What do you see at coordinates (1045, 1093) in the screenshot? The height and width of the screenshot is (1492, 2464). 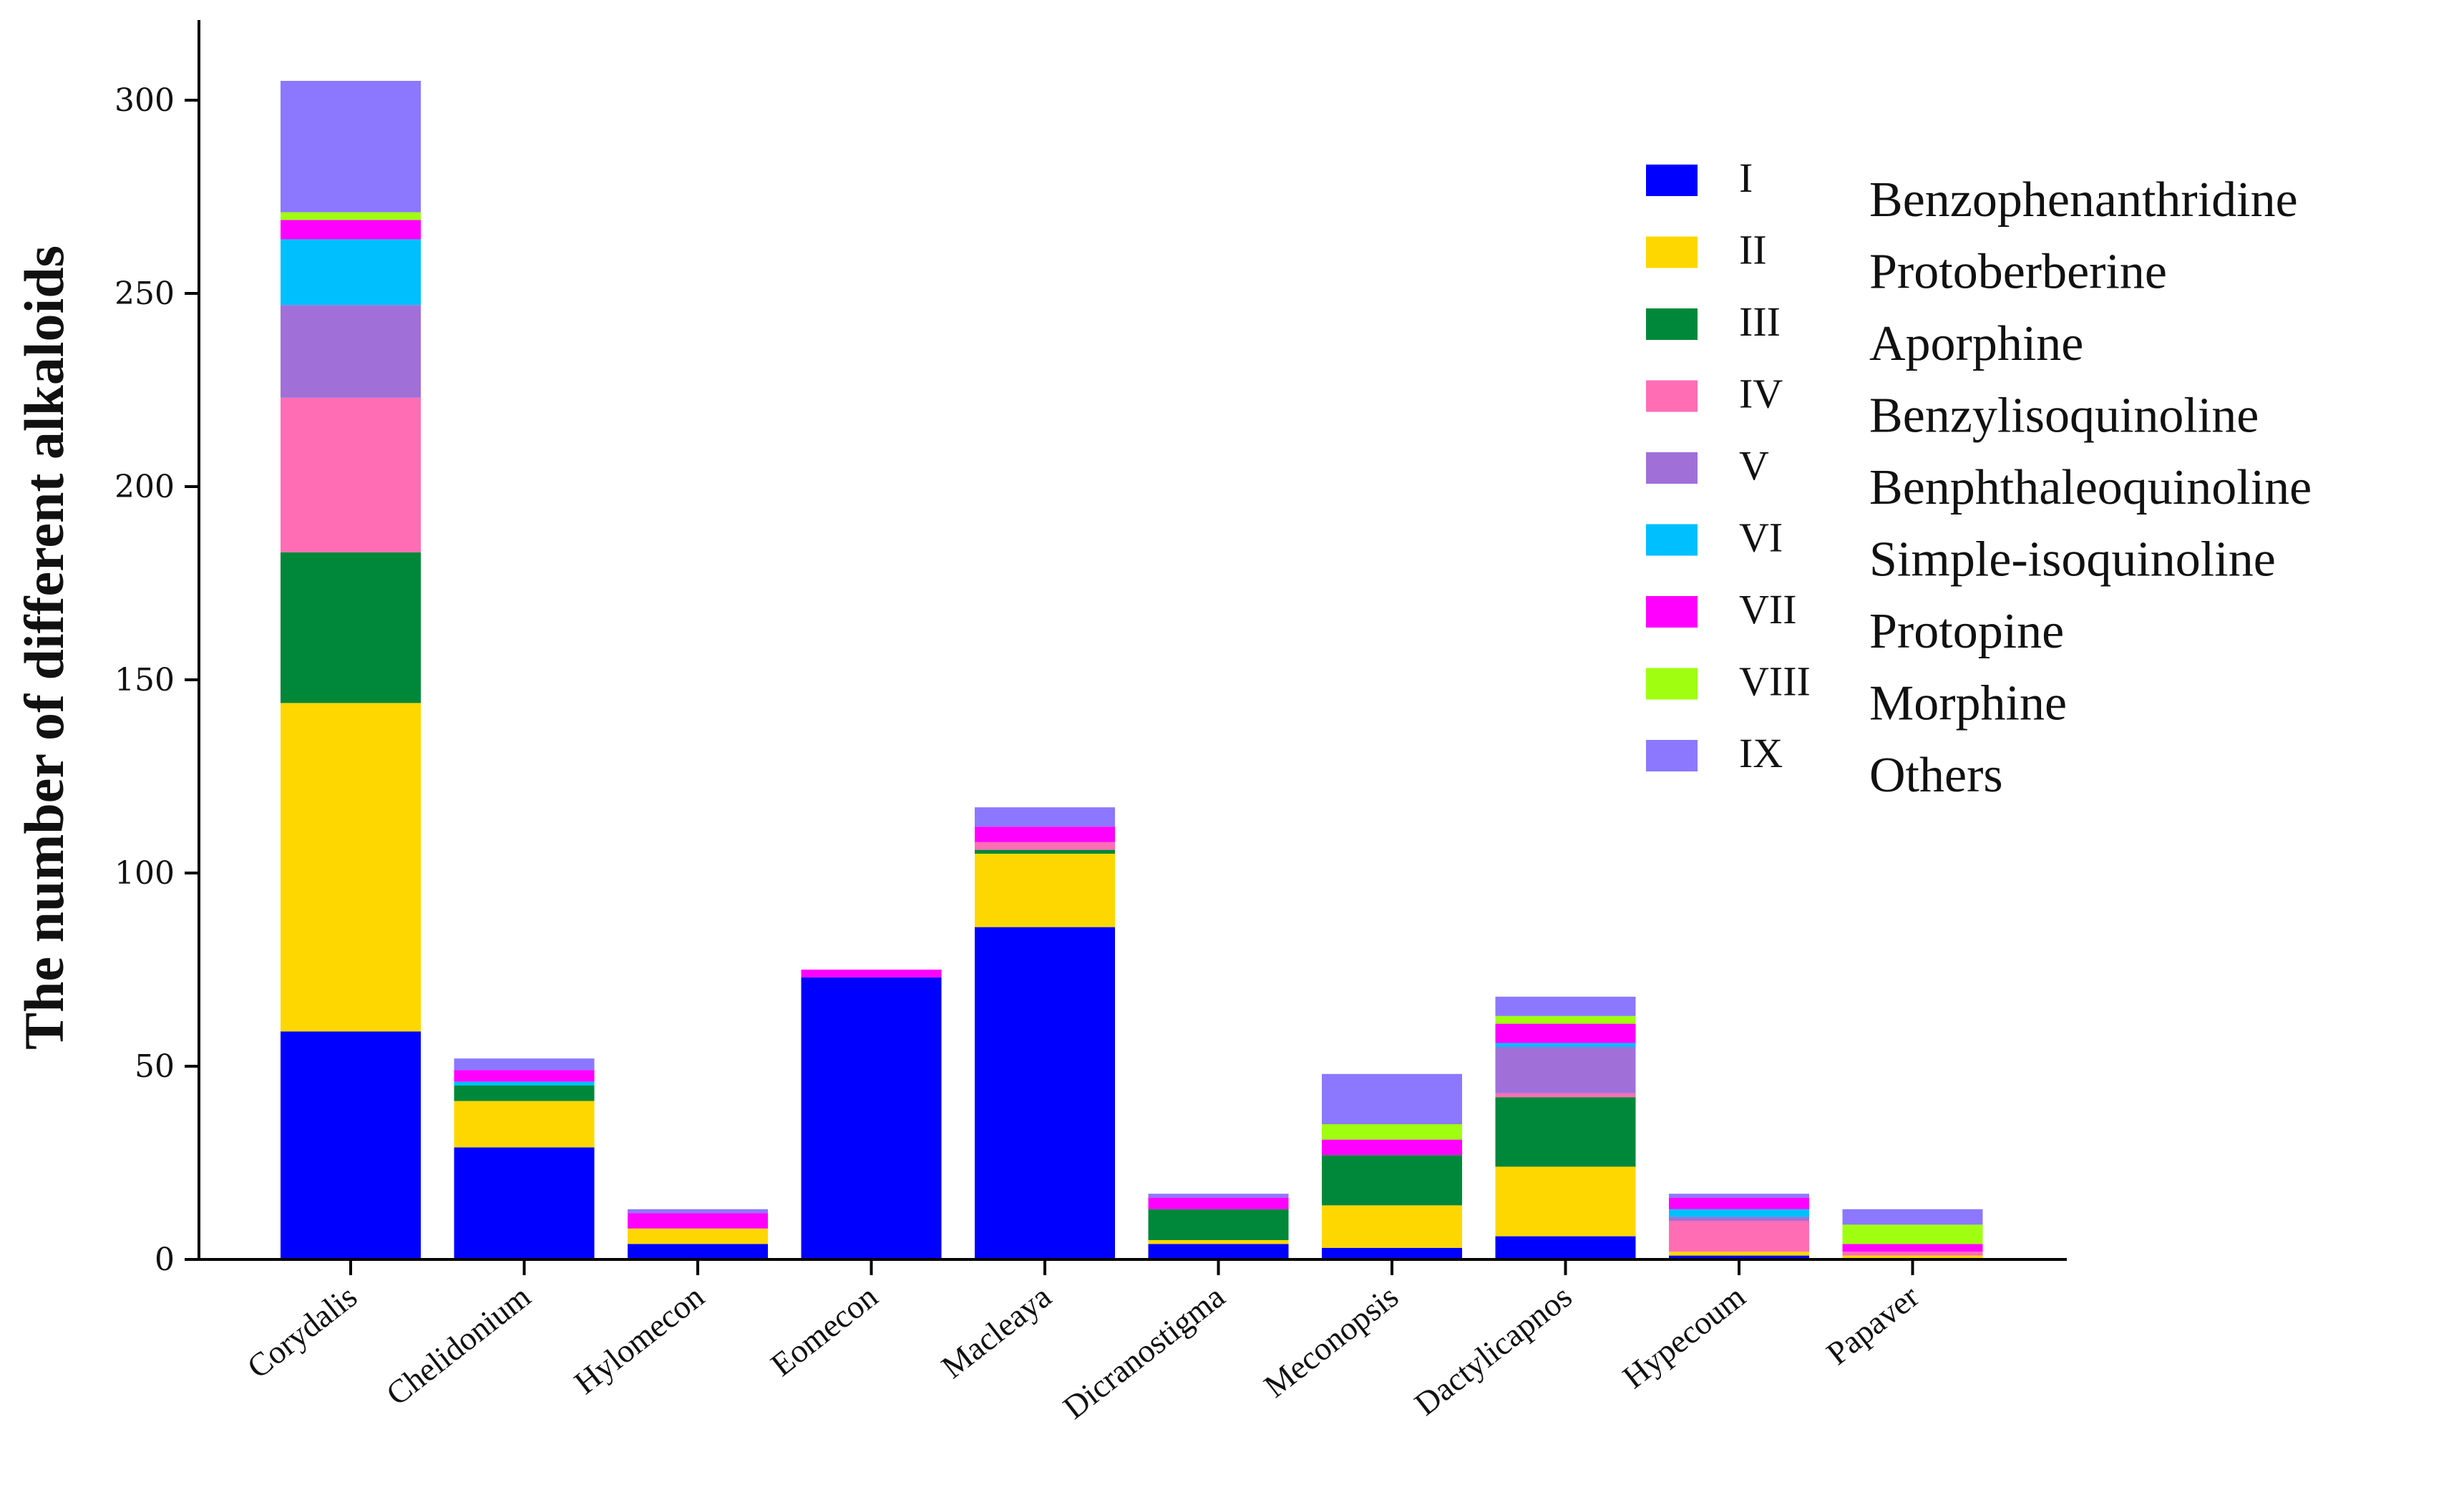 I see `bar-segment-macleaya-i` at bounding box center [1045, 1093].